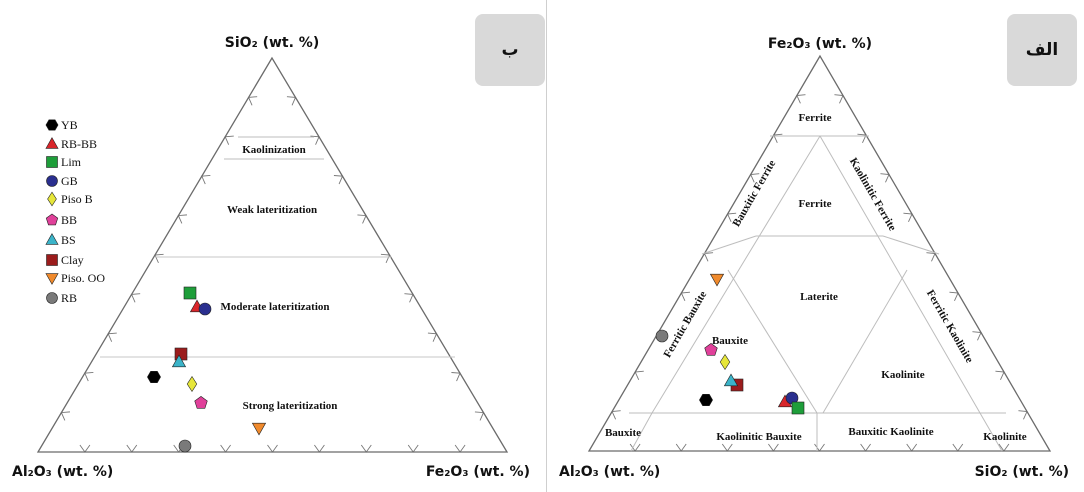 The width and height of the screenshot is (1084, 492). Describe the element at coordinates (52, 219) in the screenshot. I see `legend-marker-bb` at that location.